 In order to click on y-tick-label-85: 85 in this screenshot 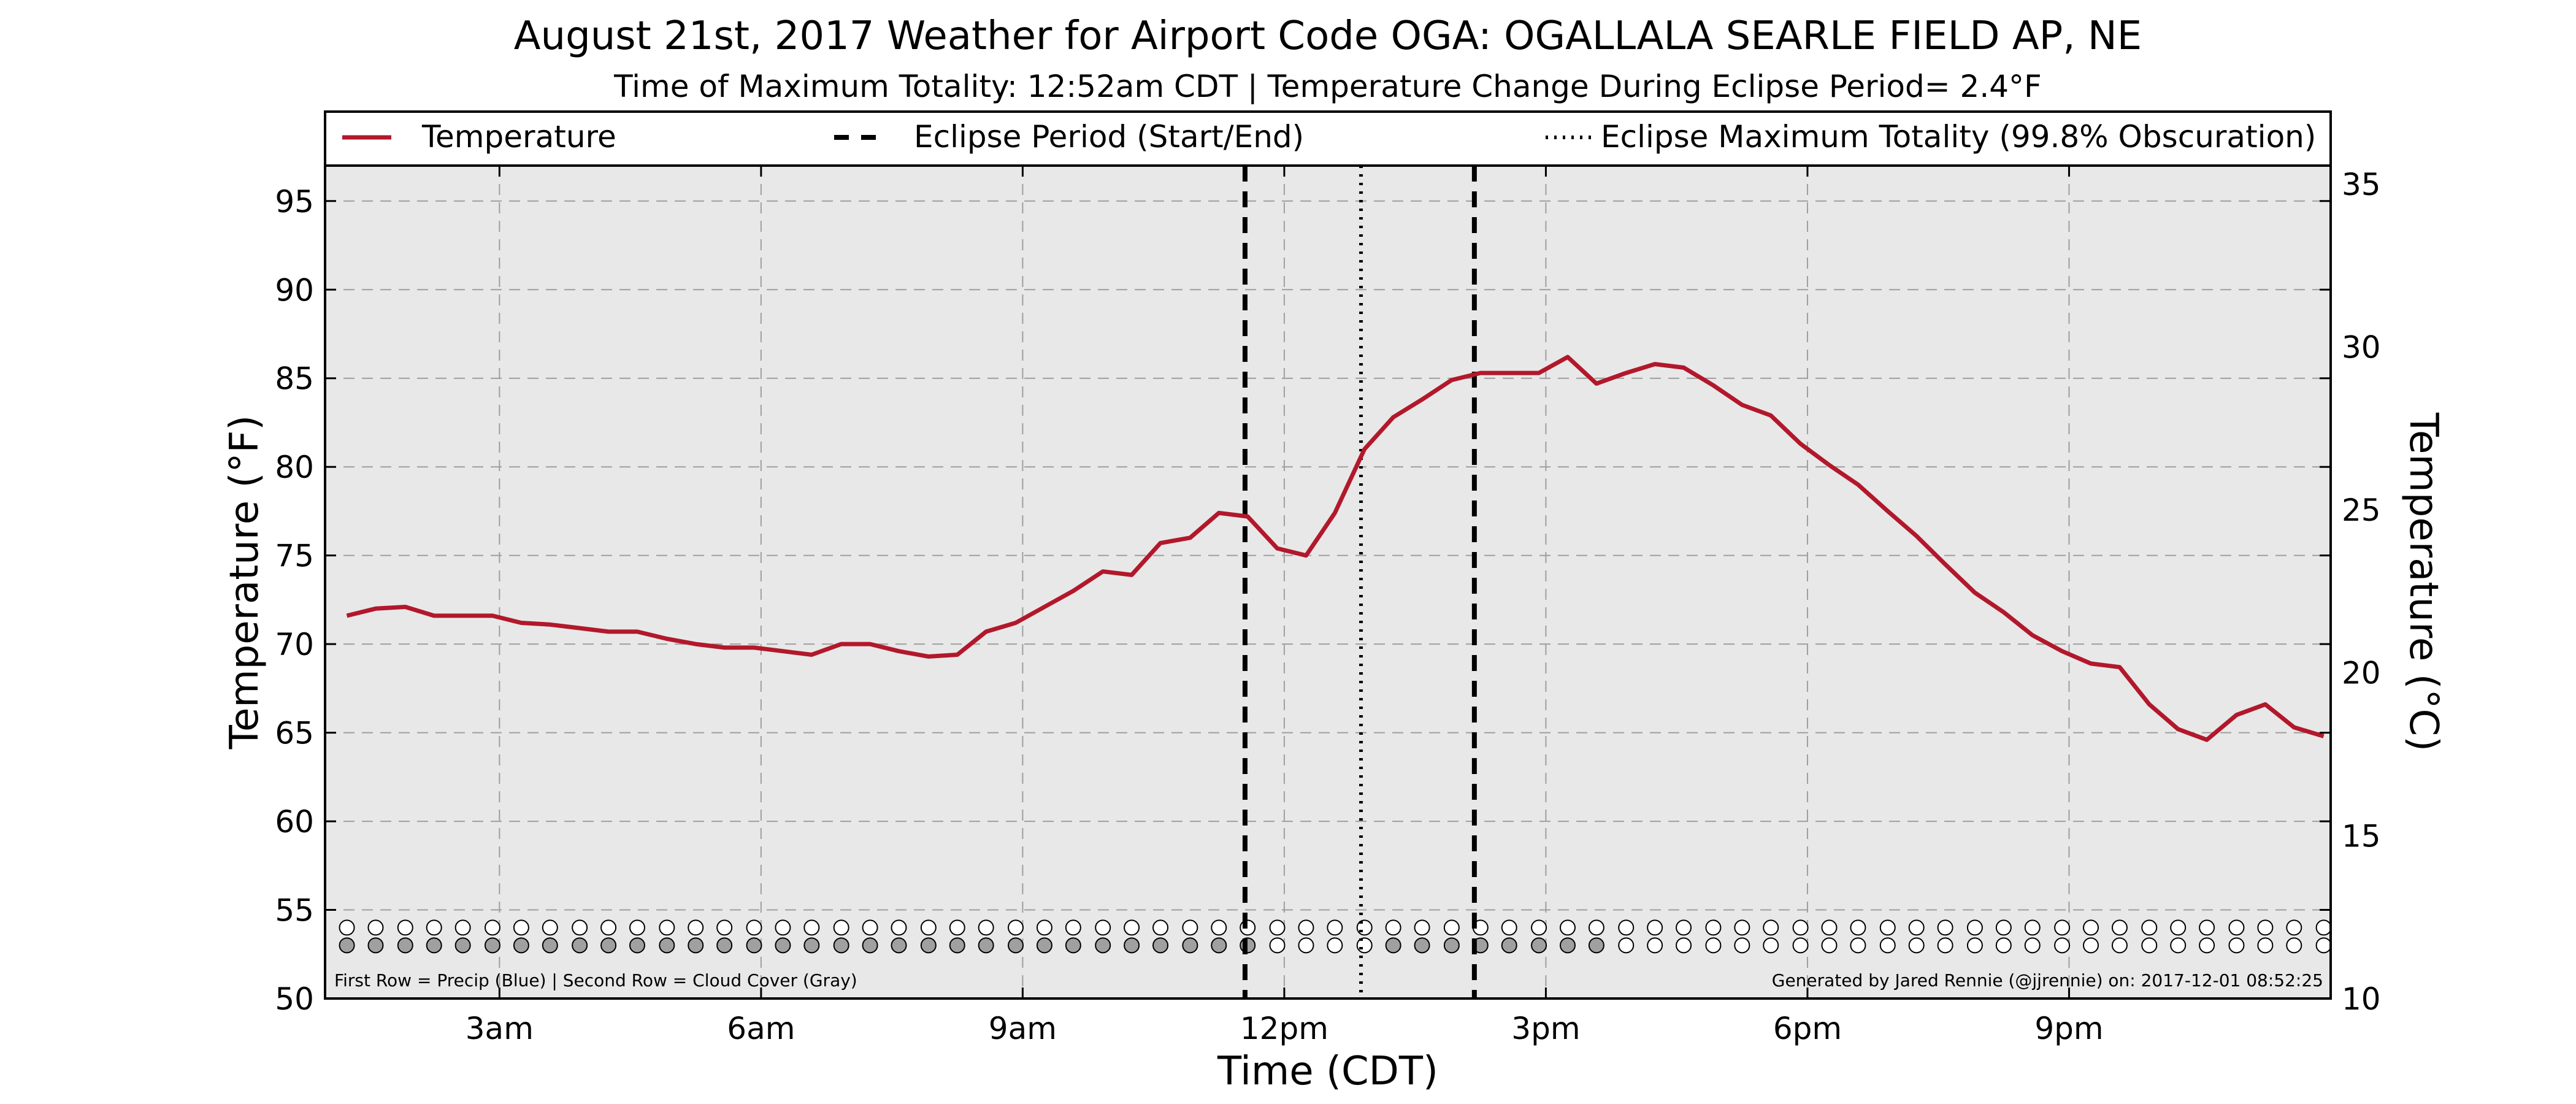, I will do `click(294, 379)`.